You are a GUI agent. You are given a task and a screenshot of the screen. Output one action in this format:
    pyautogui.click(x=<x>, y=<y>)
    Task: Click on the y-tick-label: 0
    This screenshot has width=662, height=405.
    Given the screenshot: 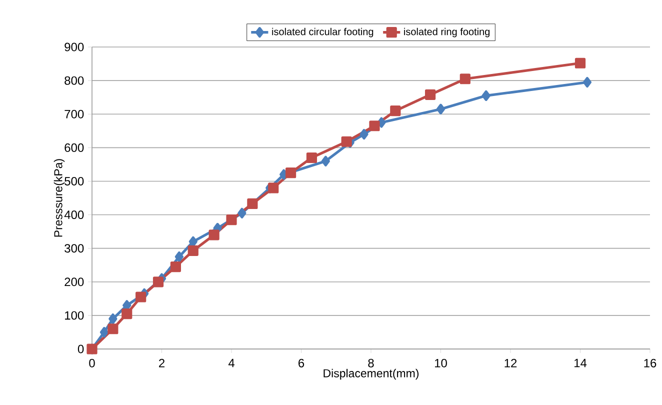 What is the action you would take?
    pyautogui.click(x=81, y=349)
    